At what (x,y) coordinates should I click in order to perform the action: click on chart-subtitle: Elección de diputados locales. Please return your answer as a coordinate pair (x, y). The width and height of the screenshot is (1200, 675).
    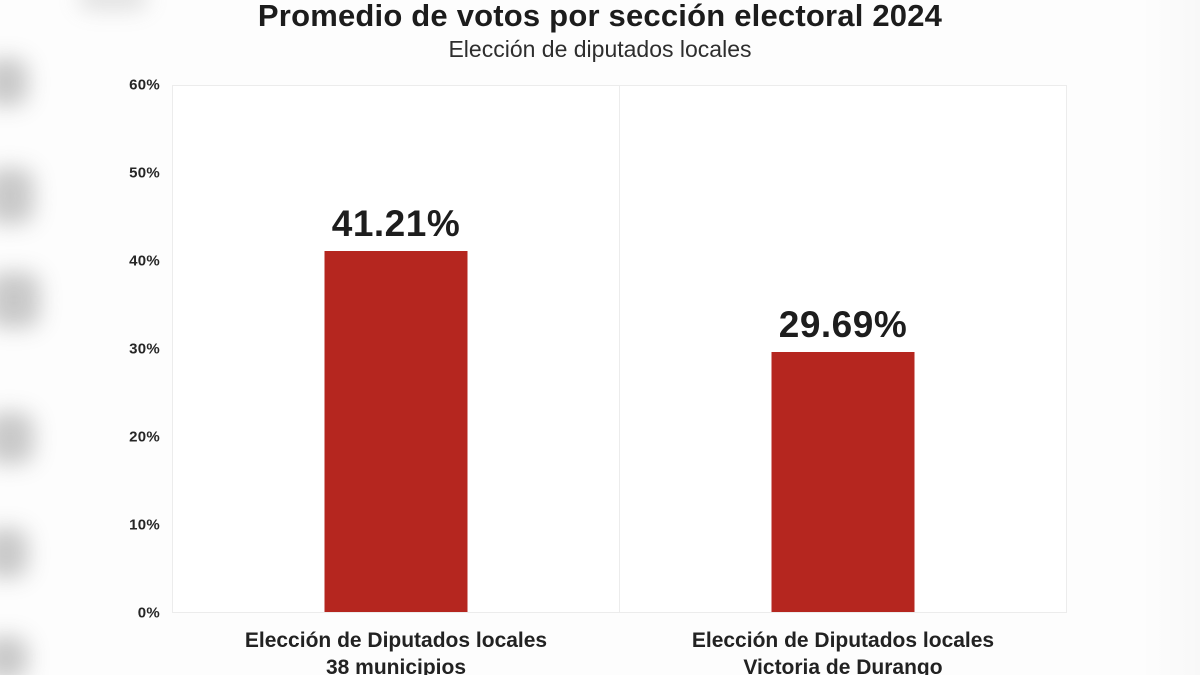
    Looking at the image, I should click on (600, 49).